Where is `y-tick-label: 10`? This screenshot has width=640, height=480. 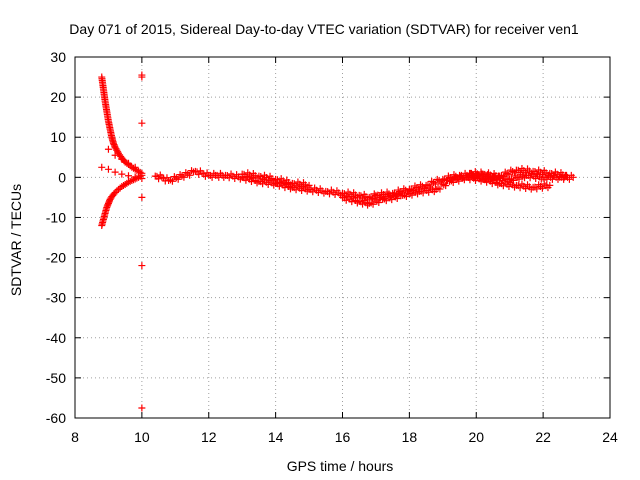 y-tick-label: 10 is located at coordinates (58, 137).